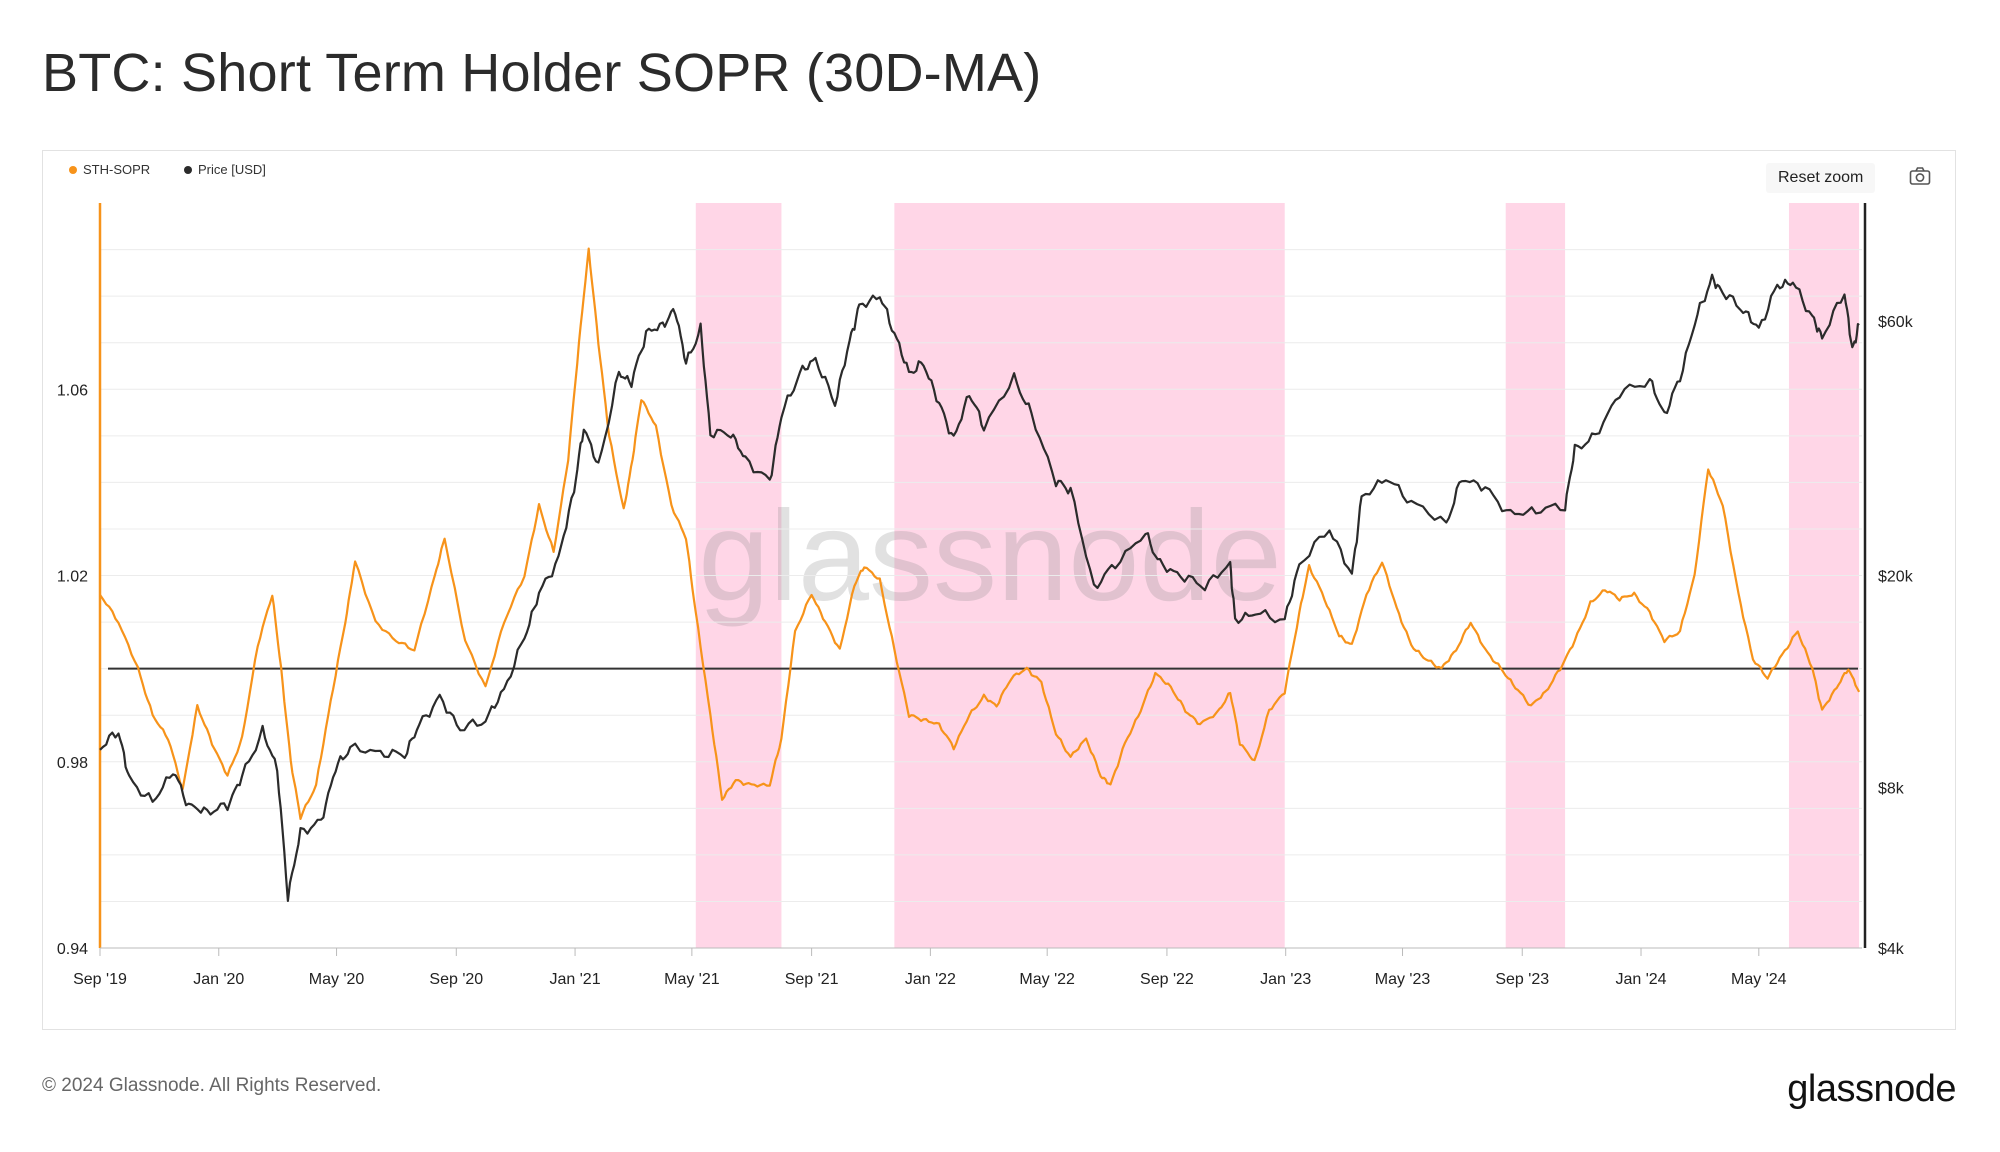 The width and height of the screenshot is (2000, 1152). What do you see at coordinates (1821, 178) in the screenshot?
I see `reset-zoom-button: Reset zoom` at bounding box center [1821, 178].